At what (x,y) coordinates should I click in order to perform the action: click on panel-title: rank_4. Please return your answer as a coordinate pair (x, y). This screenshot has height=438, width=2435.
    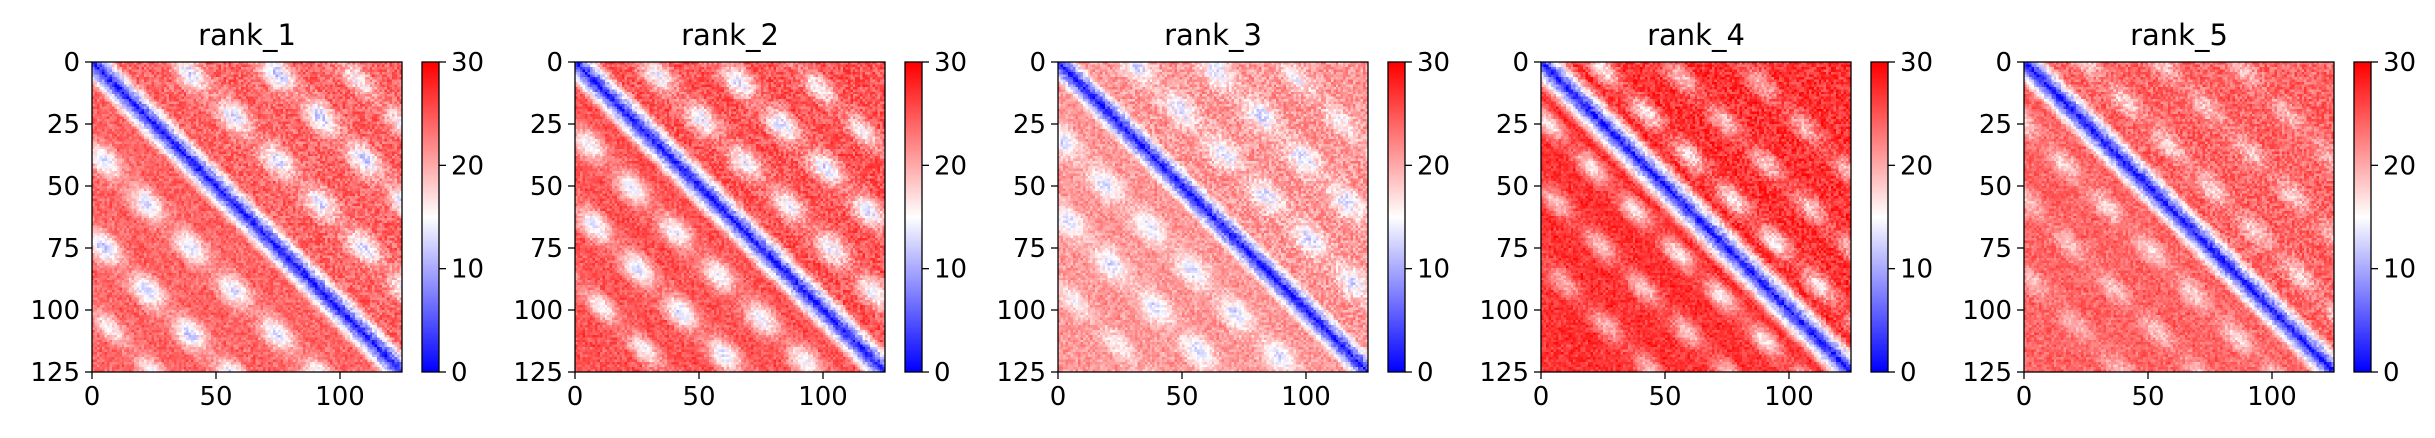
    Looking at the image, I should click on (1696, 35).